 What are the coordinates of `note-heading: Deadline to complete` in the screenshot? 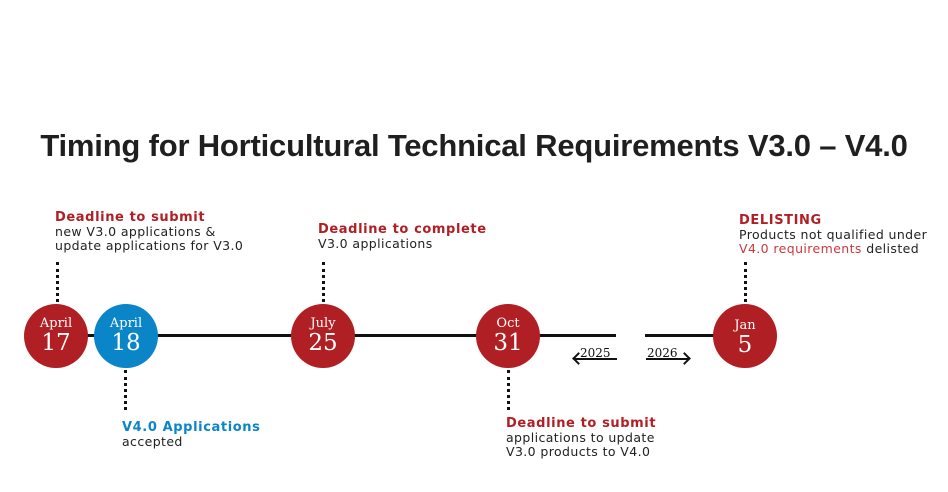 It's located at (402, 229).